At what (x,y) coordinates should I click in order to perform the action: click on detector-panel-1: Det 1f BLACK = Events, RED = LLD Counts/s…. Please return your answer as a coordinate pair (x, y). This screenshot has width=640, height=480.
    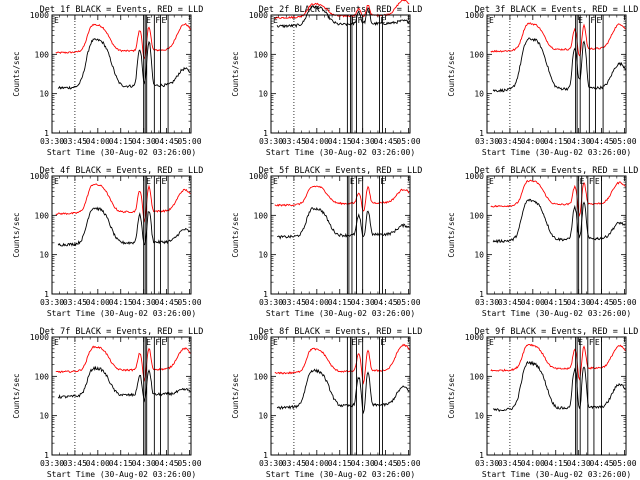
    Looking at the image, I should click on (107, 81).